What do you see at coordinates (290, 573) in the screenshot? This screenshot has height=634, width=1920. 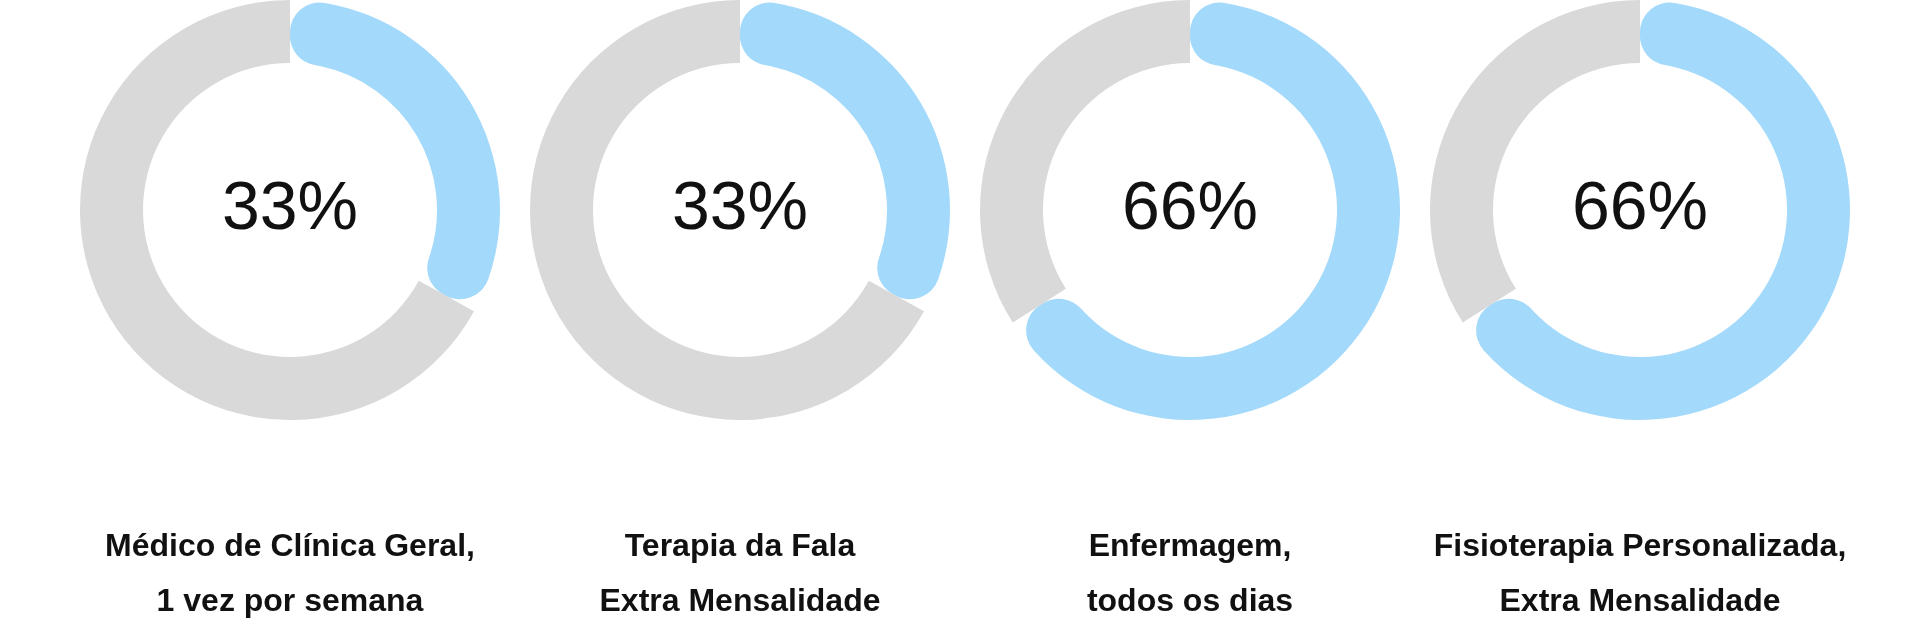 I see `text: Médico de Clínica Geral, 1 vez por semana` at bounding box center [290, 573].